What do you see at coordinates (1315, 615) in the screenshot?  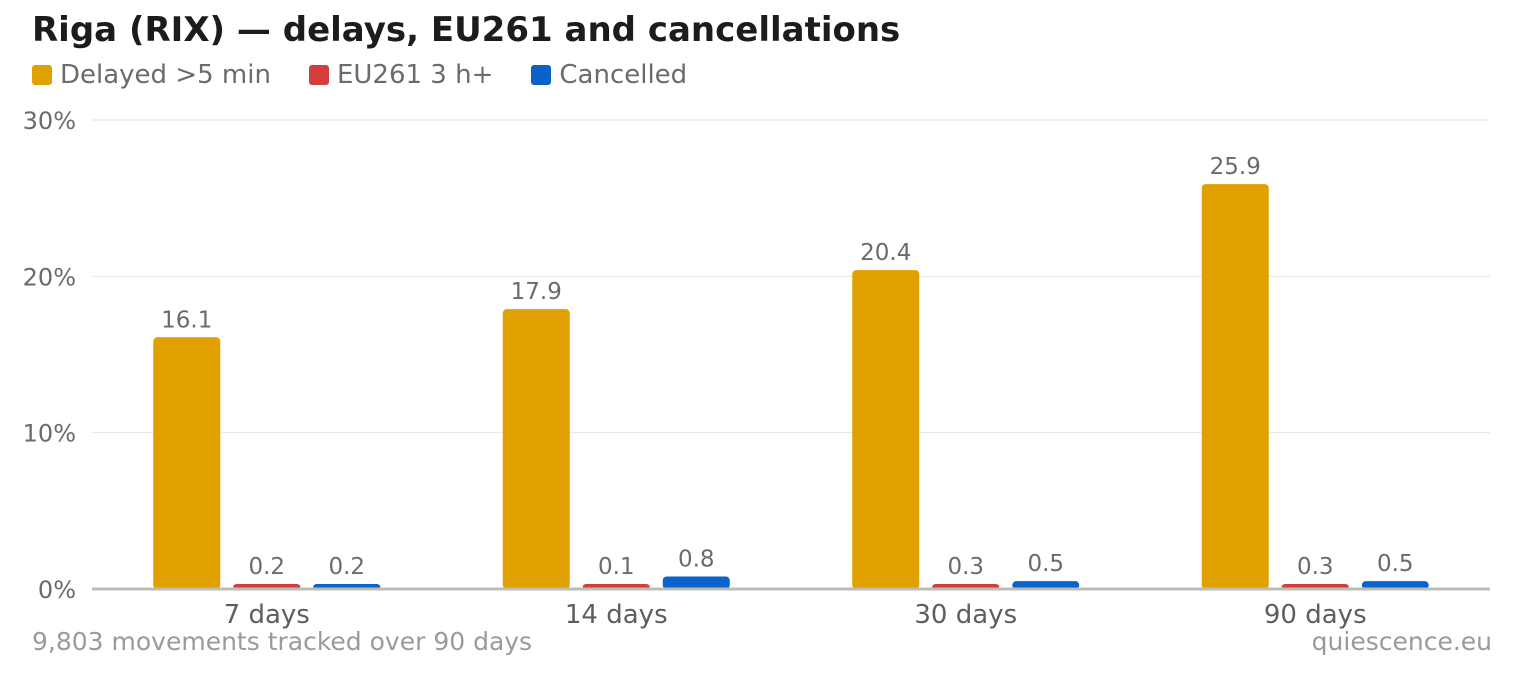 I see `x-tick-label: 90 days` at bounding box center [1315, 615].